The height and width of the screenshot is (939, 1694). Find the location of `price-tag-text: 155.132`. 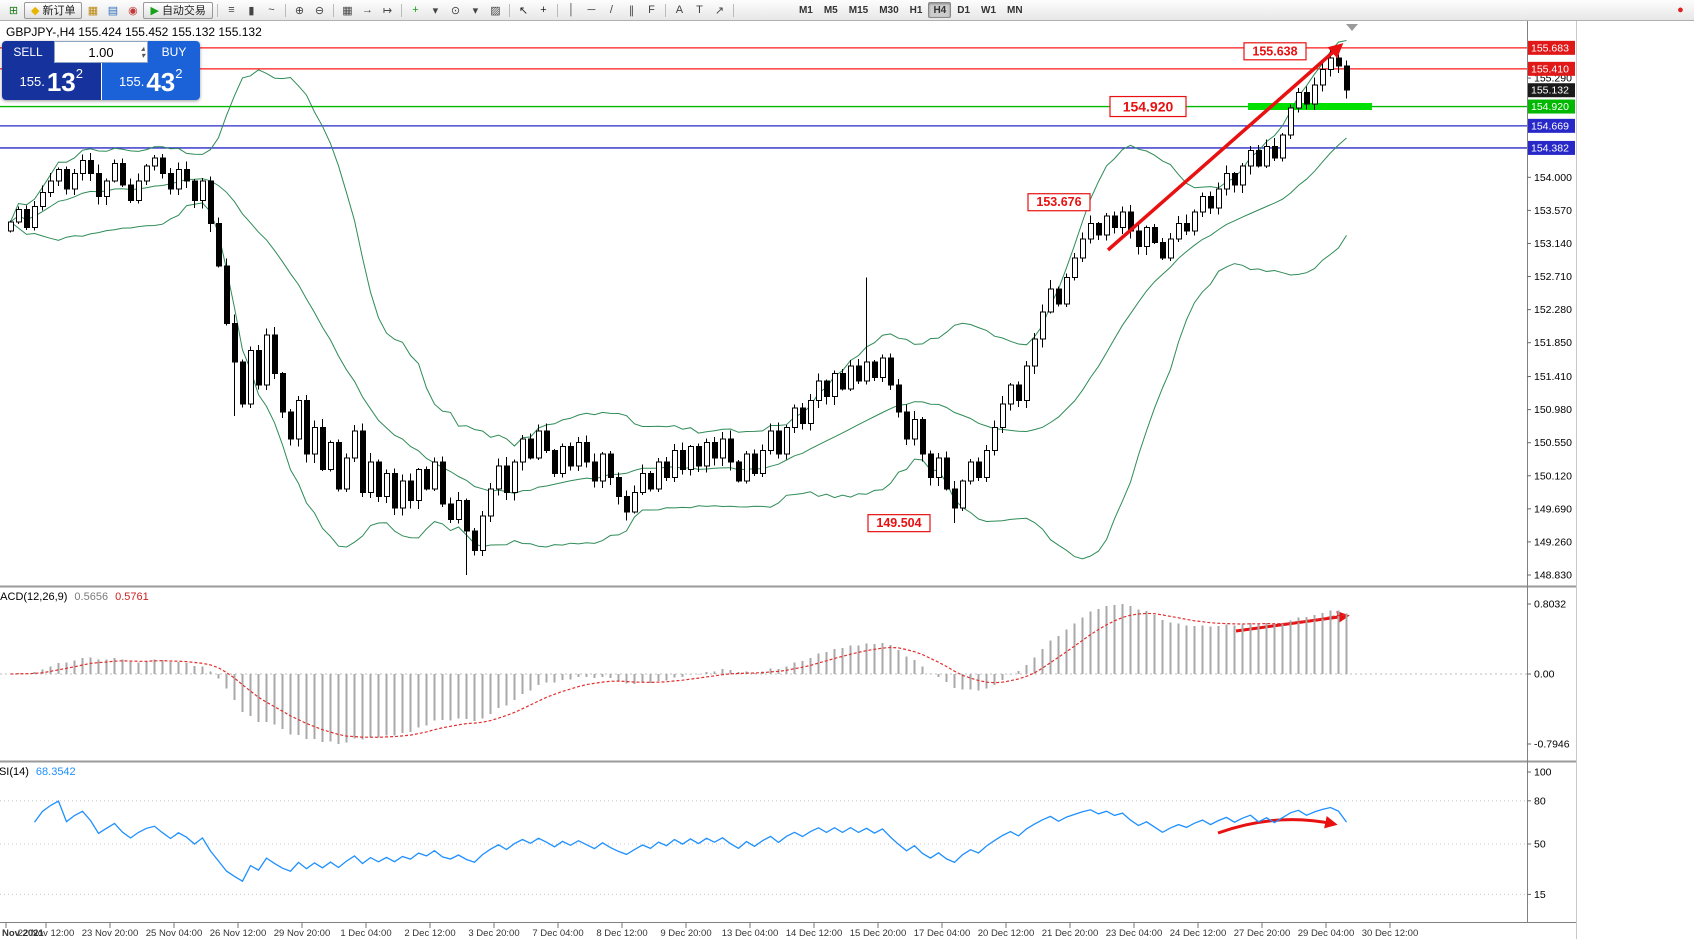

price-tag-text: 155.132 is located at coordinates (1550, 91).